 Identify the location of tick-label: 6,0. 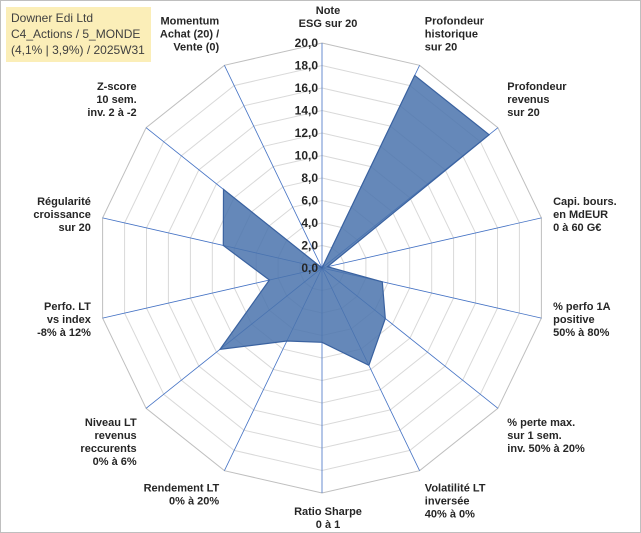
(309, 201).